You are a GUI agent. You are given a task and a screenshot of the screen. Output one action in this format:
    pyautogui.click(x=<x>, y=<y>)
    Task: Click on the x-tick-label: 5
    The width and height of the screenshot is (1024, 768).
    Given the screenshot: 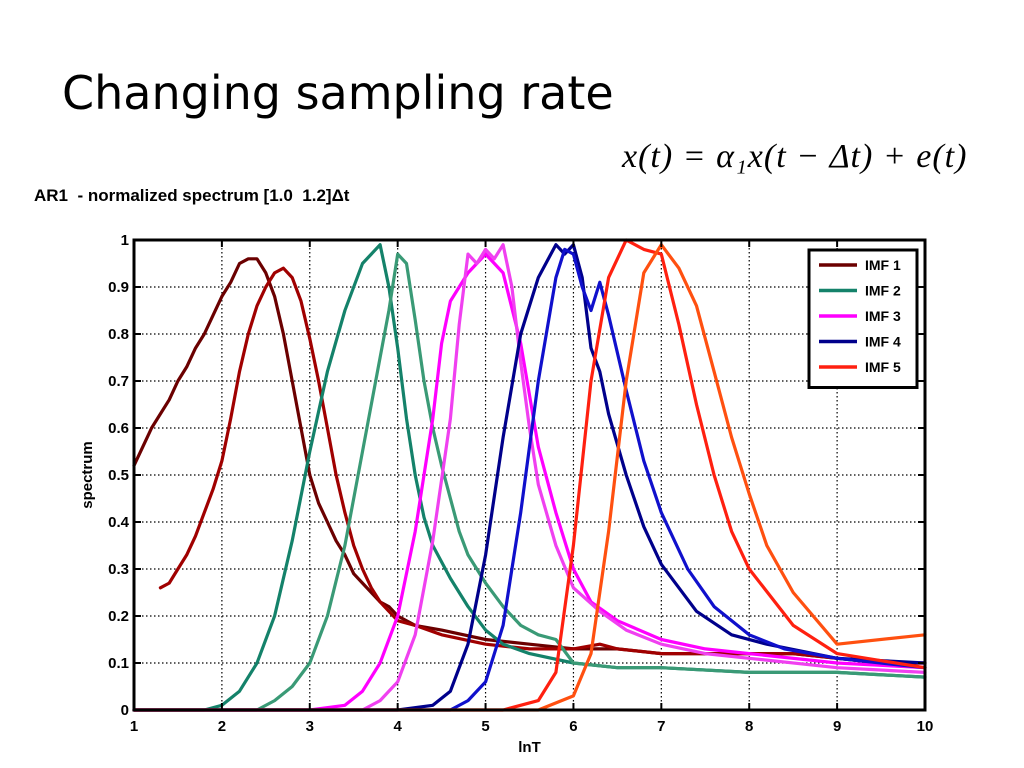 What is the action you would take?
    pyautogui.click(x=485, y=726)
    